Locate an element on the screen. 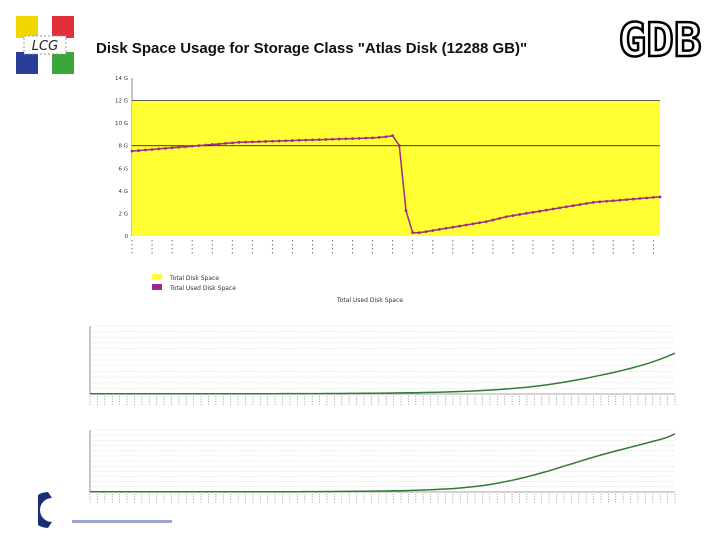  y-tick-label: 10 G is located at coordinates (121, 124).